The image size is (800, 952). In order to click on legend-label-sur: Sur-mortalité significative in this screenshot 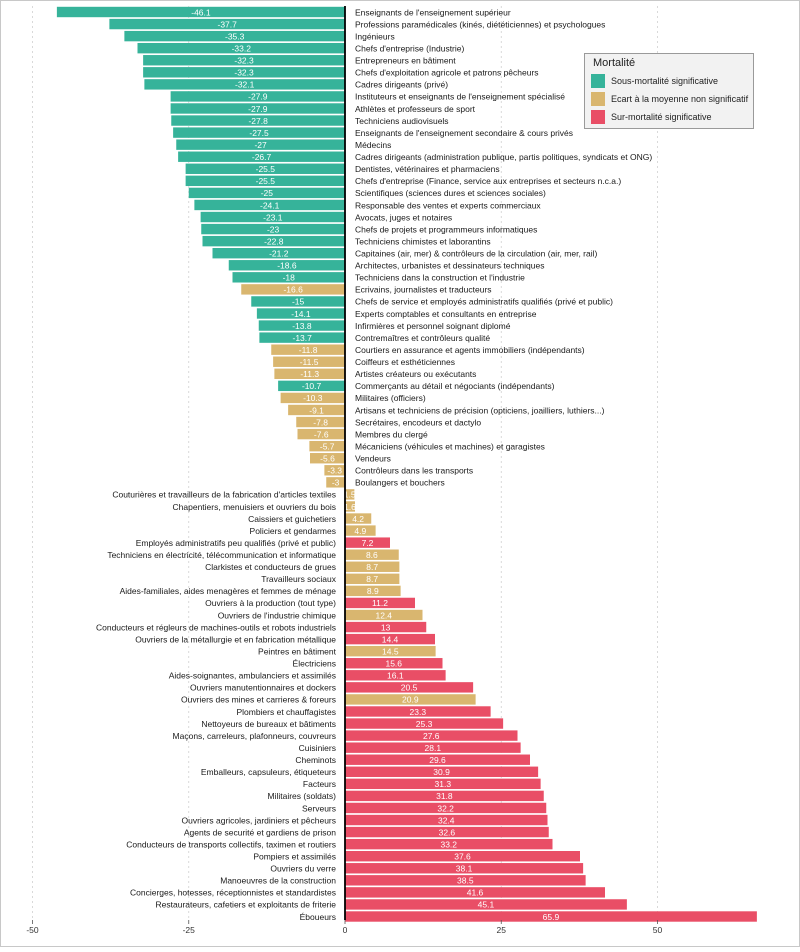, I will do `click(661, 117)`.